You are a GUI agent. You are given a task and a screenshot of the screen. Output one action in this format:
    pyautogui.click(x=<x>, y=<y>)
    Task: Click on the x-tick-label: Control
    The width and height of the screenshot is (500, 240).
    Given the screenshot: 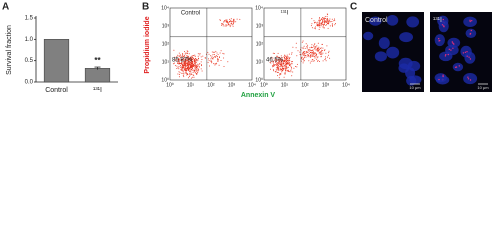 What is the action you would take?
    pyautogui.click(x=56, y=90)
    